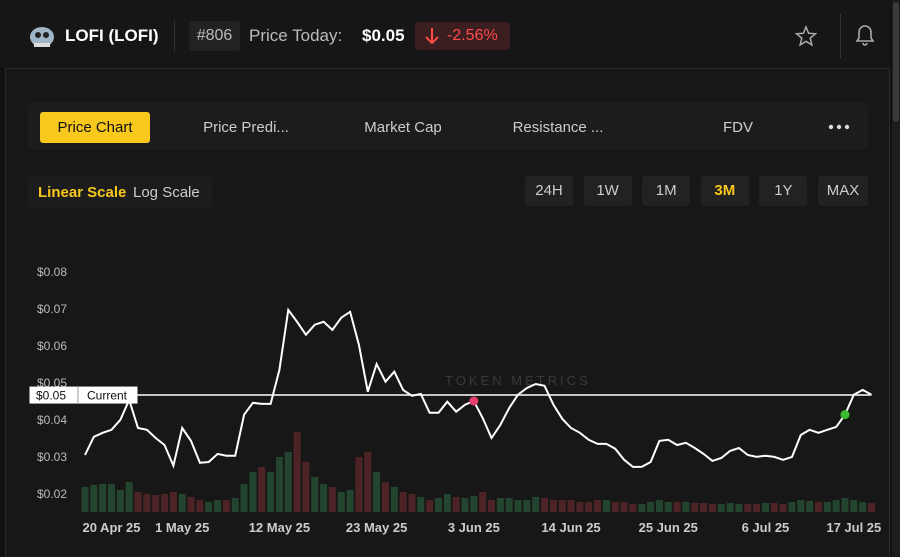 Image resolution: width=900 pixels, height=557 pixels. What do you see at coordinates (42, 37) in the screenshot?
I see `coin-icon` at bounding box center [42, 37].